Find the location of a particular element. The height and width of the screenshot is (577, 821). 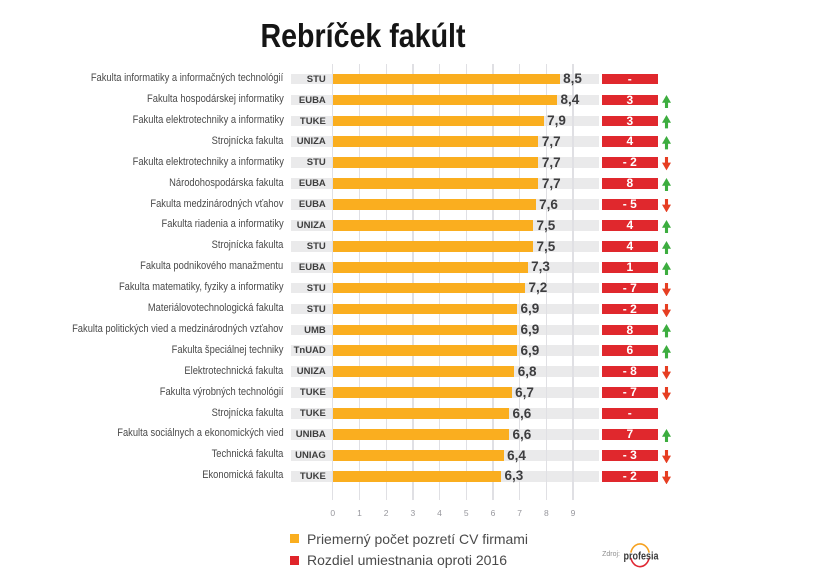

faculty-label: Fakulta hospodárskej informatiky is located at coordinates (215, 99).